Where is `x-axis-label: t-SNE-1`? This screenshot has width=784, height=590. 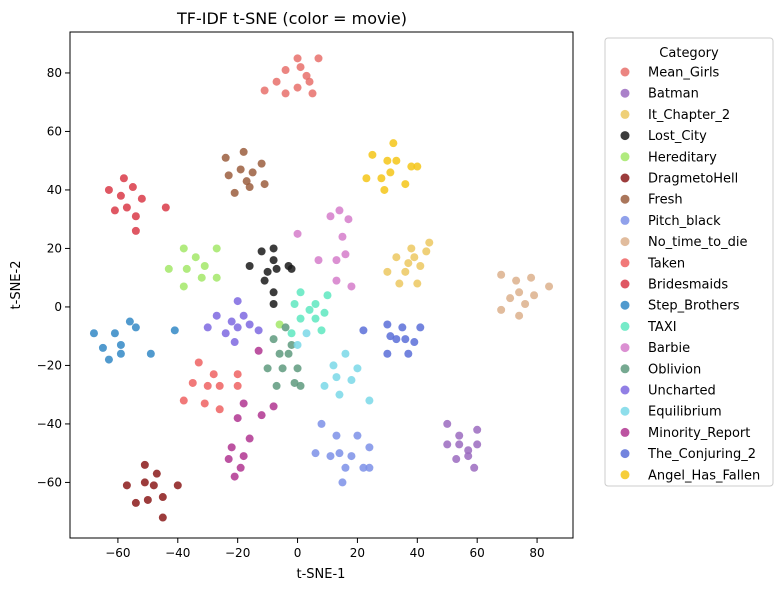
x-axis-label: t-SNE-1 is located at coordinates (321, 574).